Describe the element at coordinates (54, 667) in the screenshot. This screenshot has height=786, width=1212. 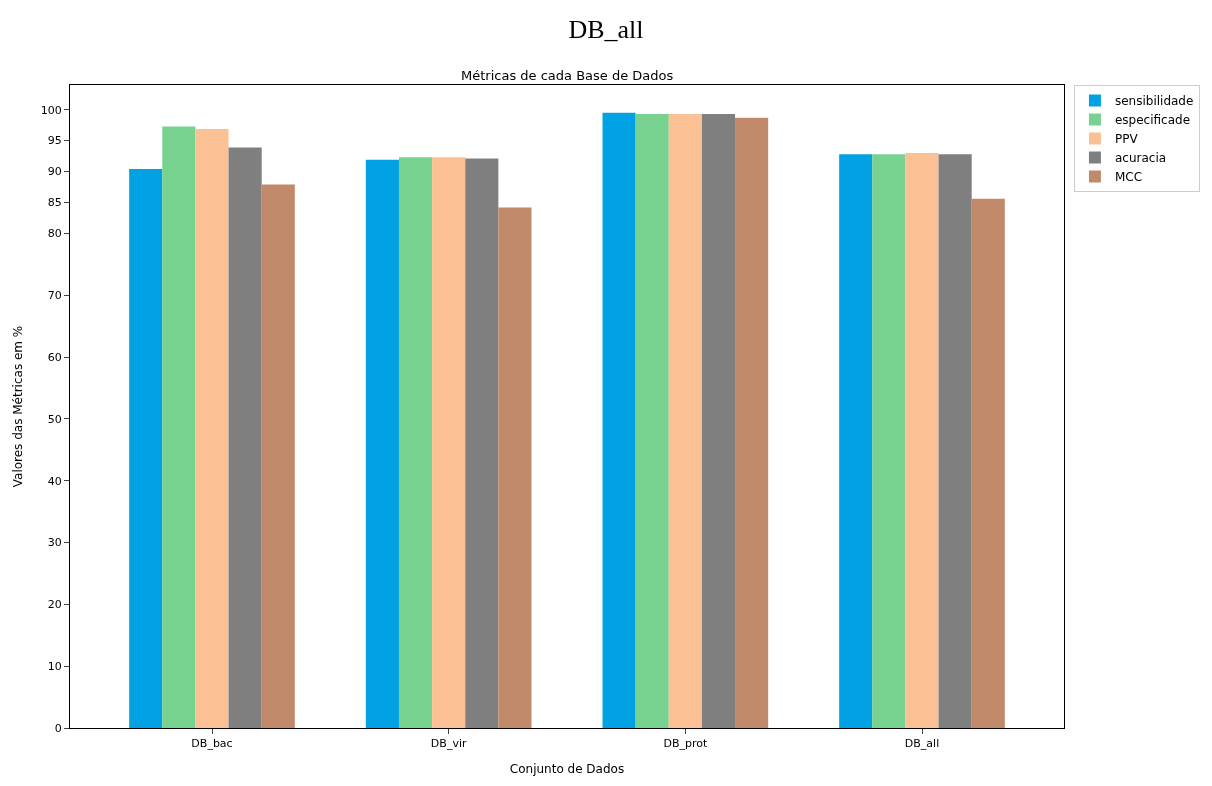
I see `y-tick-label: 10` at that location.